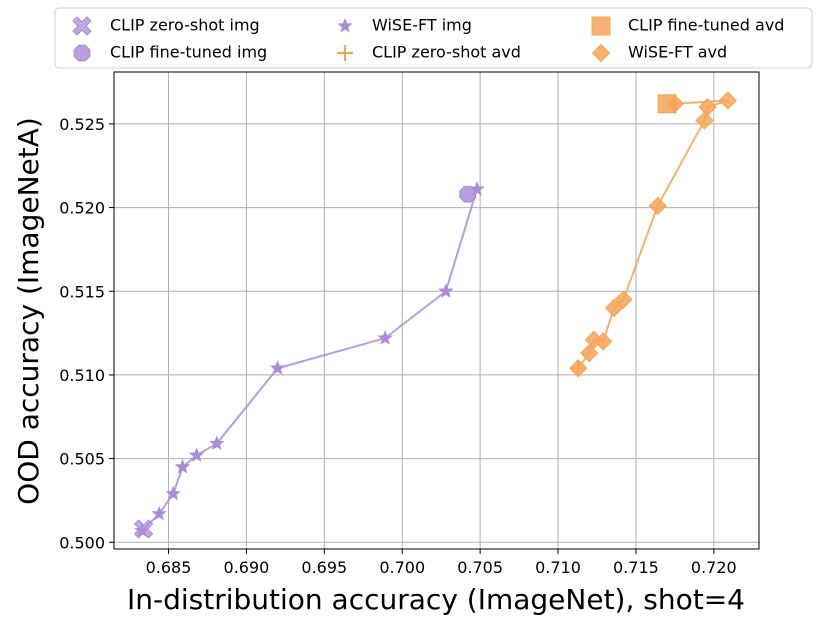 This screenshot has width=830, height=627. Describe the element at coordinates (636, 567) in the screenshot. I see `x-tick-label: 0.715` at that location.